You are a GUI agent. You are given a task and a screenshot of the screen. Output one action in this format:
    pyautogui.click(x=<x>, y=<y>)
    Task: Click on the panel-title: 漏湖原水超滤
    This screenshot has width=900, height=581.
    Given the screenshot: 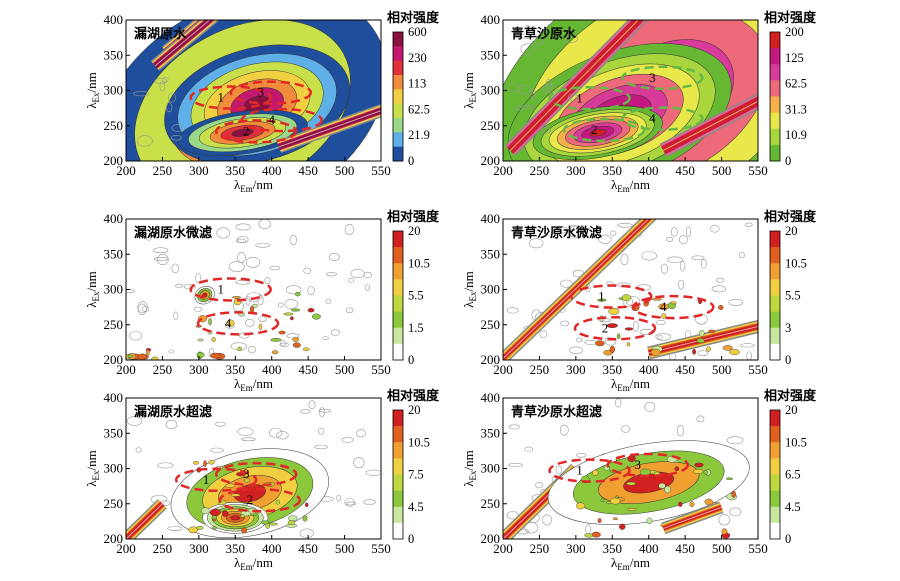 What is the action you would take?
    pyautogui.click(x=173, y=412)
    